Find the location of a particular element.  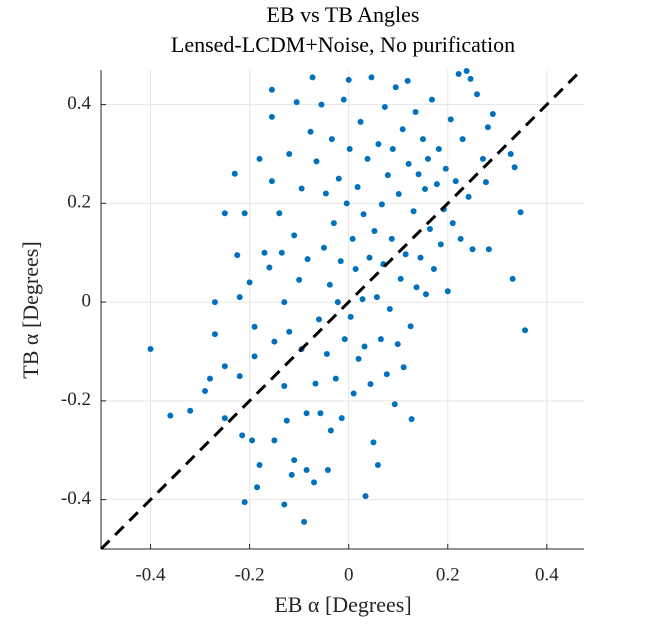

chart-title: EB vs TB Angles is located at coordinates (342, 14).